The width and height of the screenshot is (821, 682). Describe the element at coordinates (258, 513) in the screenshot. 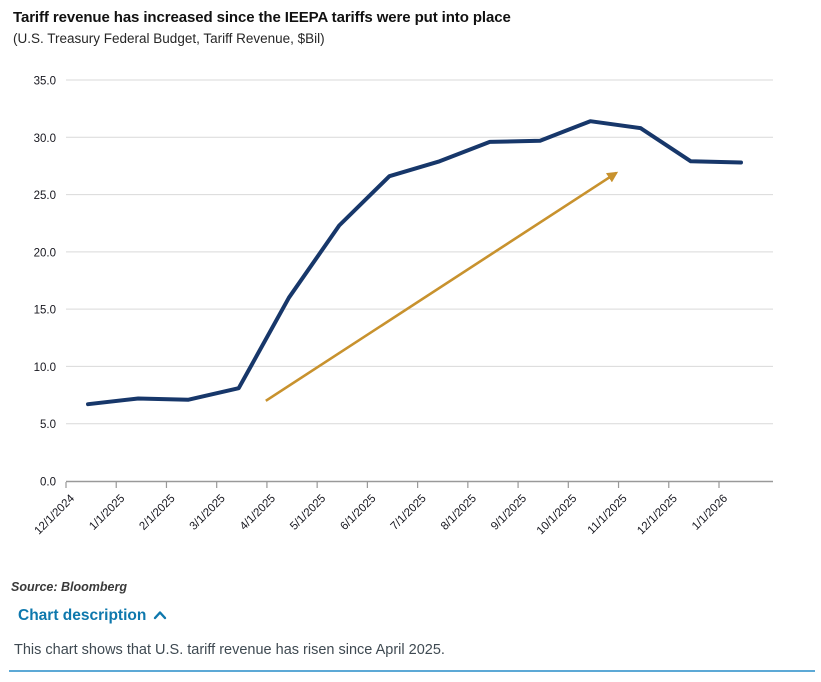

I see `x-axis-tick-label: 4/1/2025` at that location.